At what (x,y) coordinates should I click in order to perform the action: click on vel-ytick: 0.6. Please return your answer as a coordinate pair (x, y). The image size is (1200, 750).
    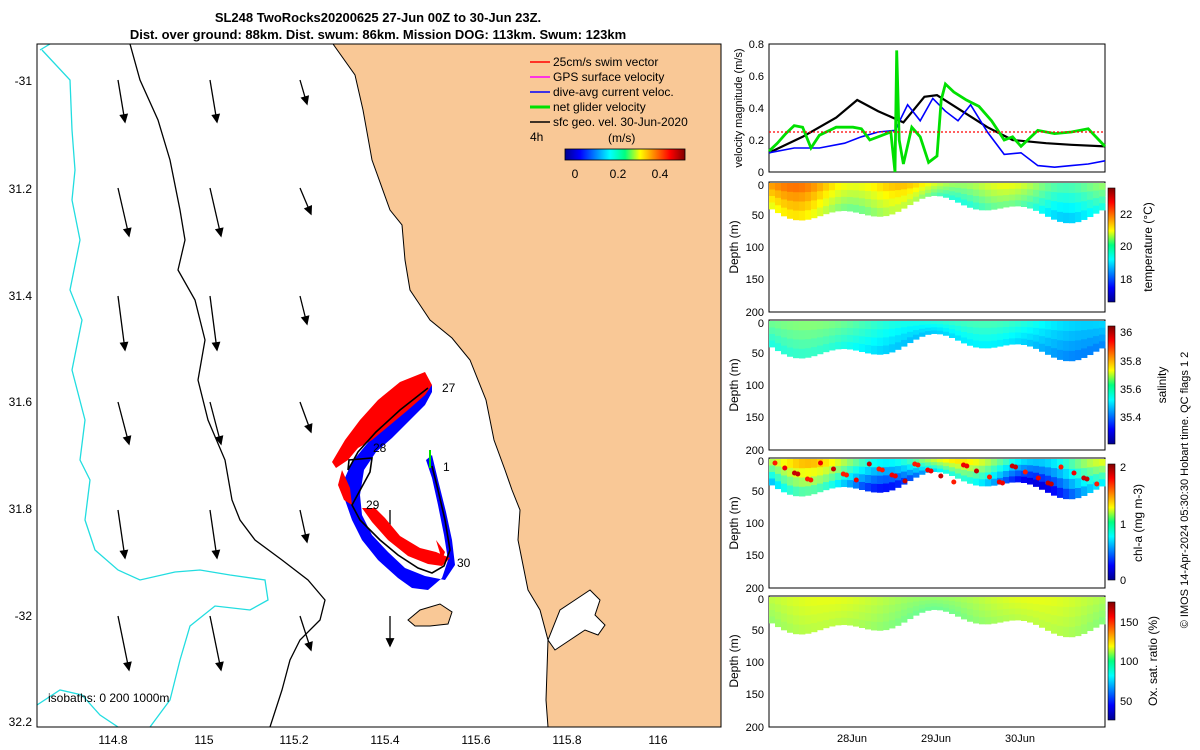
    Looking at the image, I should click on (756, 77).